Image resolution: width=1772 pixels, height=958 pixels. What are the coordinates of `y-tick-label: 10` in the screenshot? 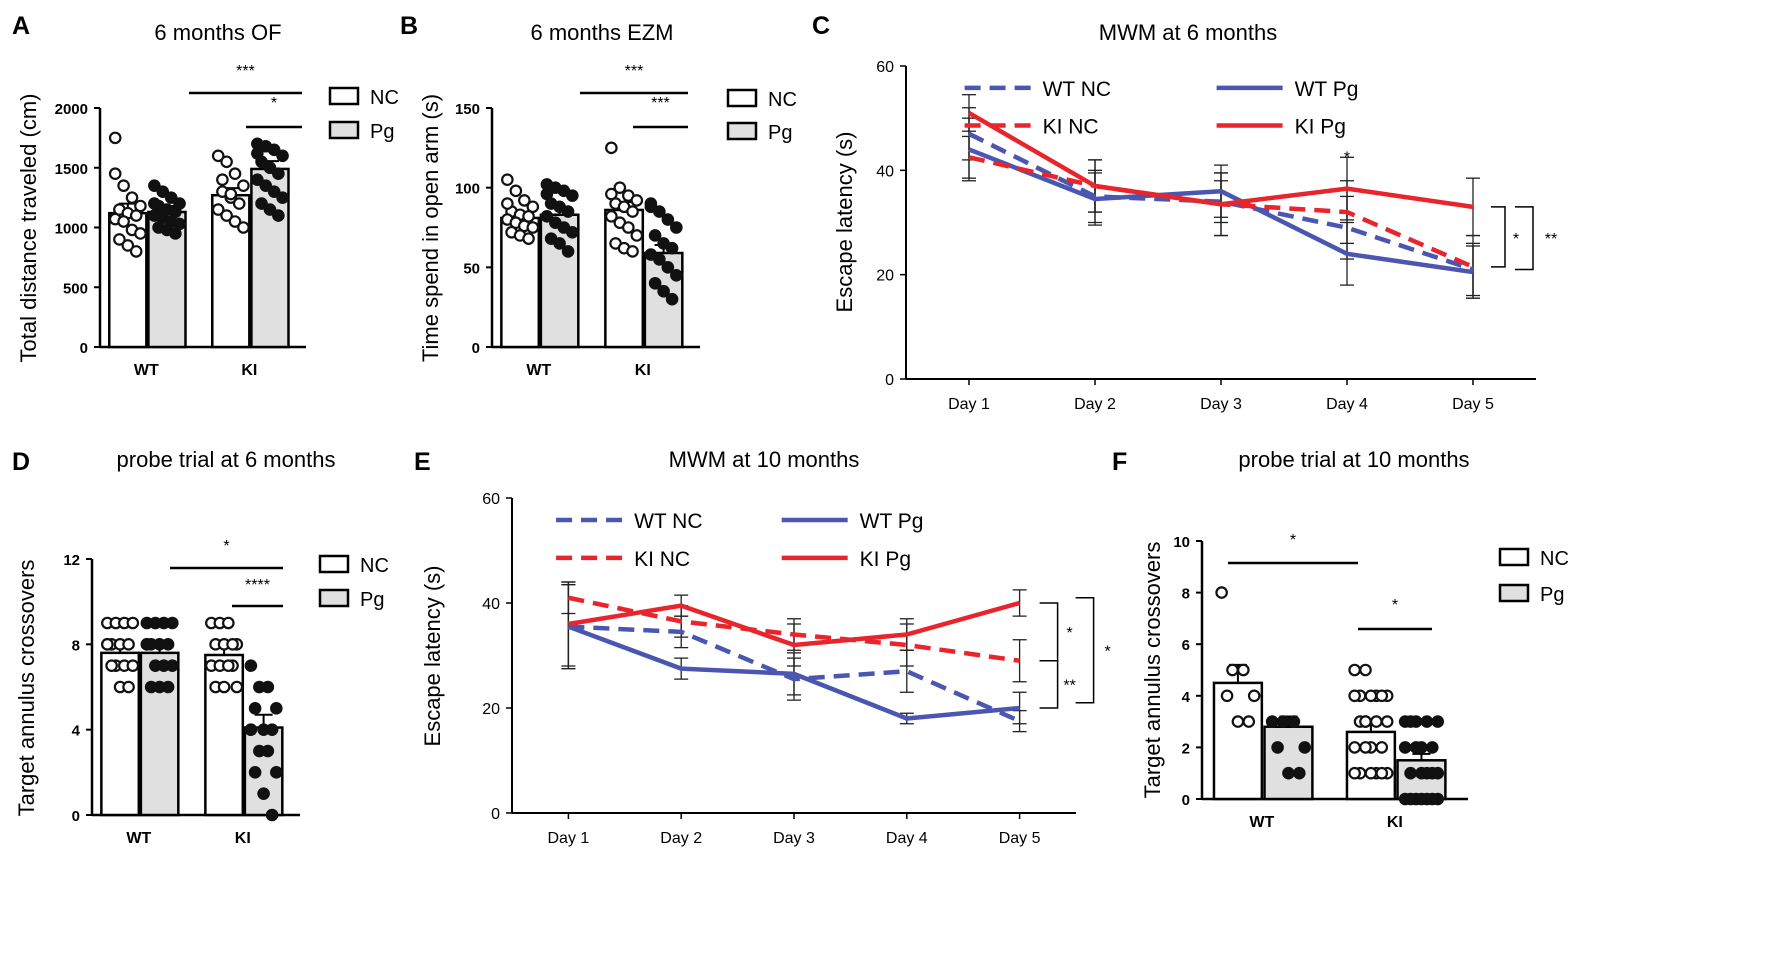 It's located at (1181, 542).